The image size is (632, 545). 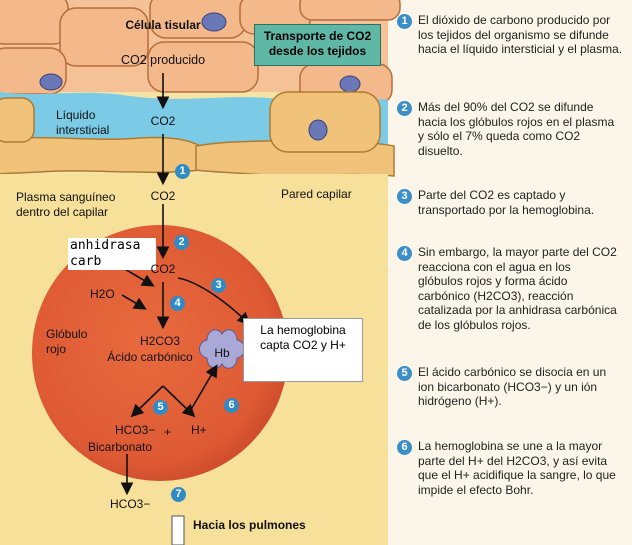 I want to click on step-2-number: 2, so click(x=404, y=108).